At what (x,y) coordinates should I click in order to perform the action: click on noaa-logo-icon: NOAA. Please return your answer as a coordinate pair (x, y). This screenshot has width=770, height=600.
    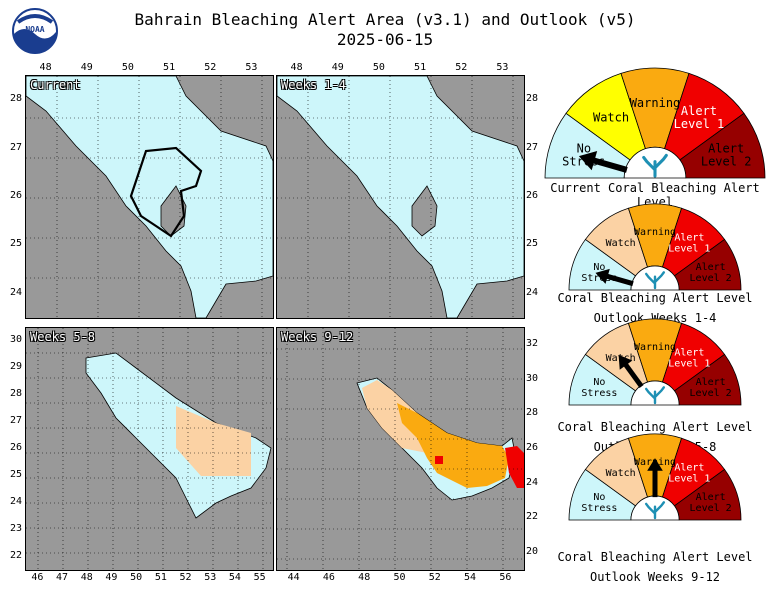
    Looking at the image, I should click on (35, 31).